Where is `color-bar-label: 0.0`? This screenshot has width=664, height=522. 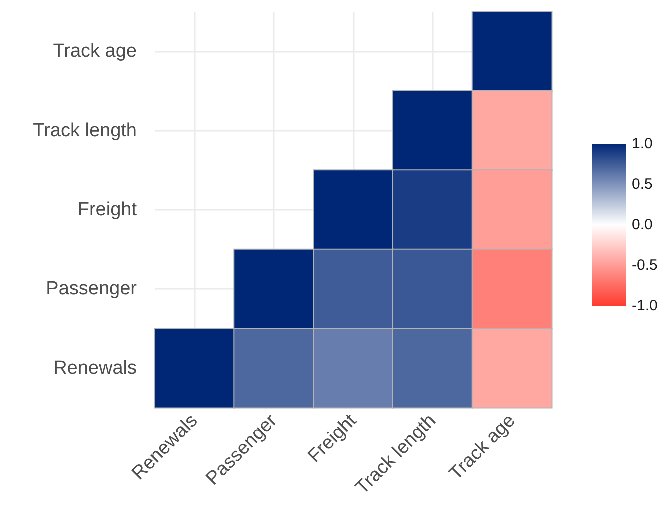 color-bar-label: 0.0 is located at coordinates (642, 225).